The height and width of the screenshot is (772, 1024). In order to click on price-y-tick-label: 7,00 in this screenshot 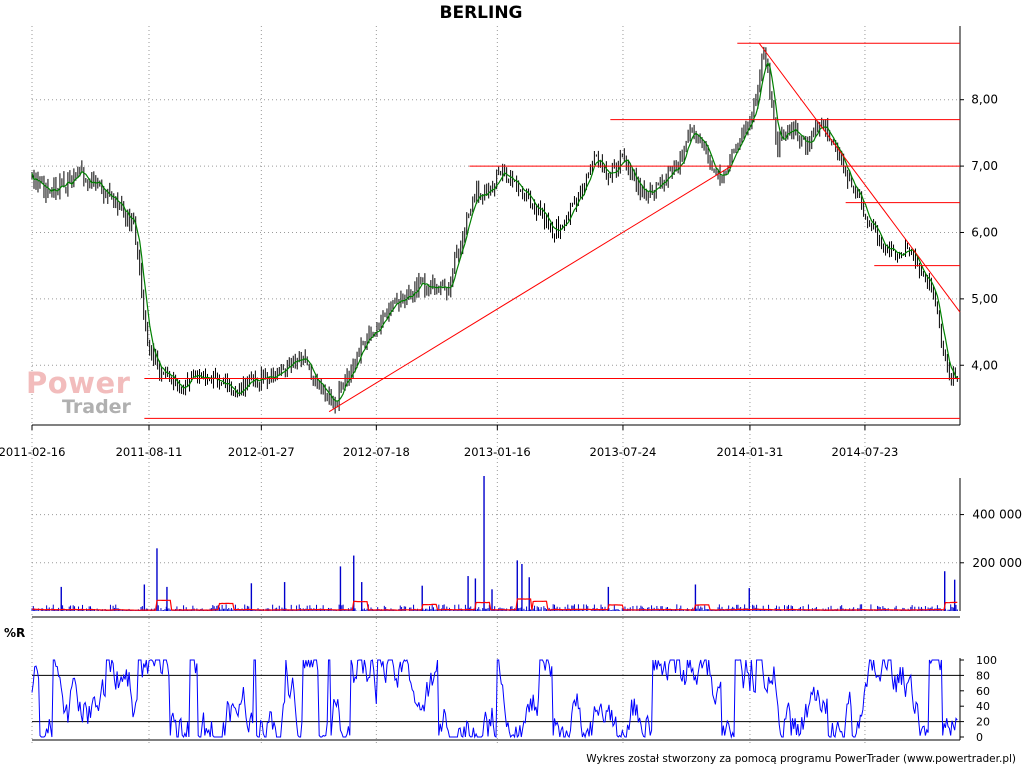, I will do `click(984, 166)`.